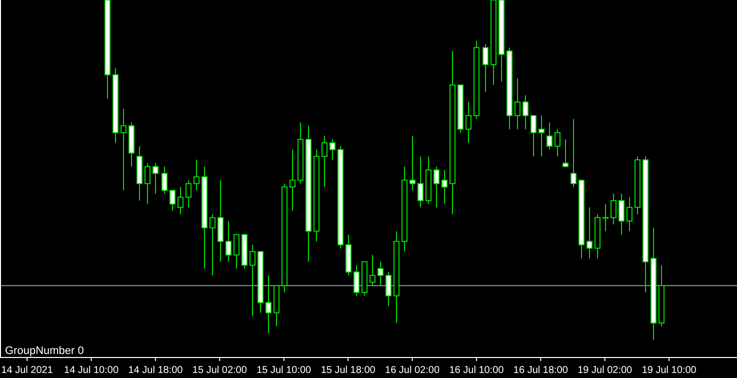 Image resolution: width=737 pixels, height=378 pixels. What do you see at coordinates (27, 370) in the screenshot?
I see `x-tick-label: 14 Jul 2021` at bounding box center [27, 370].